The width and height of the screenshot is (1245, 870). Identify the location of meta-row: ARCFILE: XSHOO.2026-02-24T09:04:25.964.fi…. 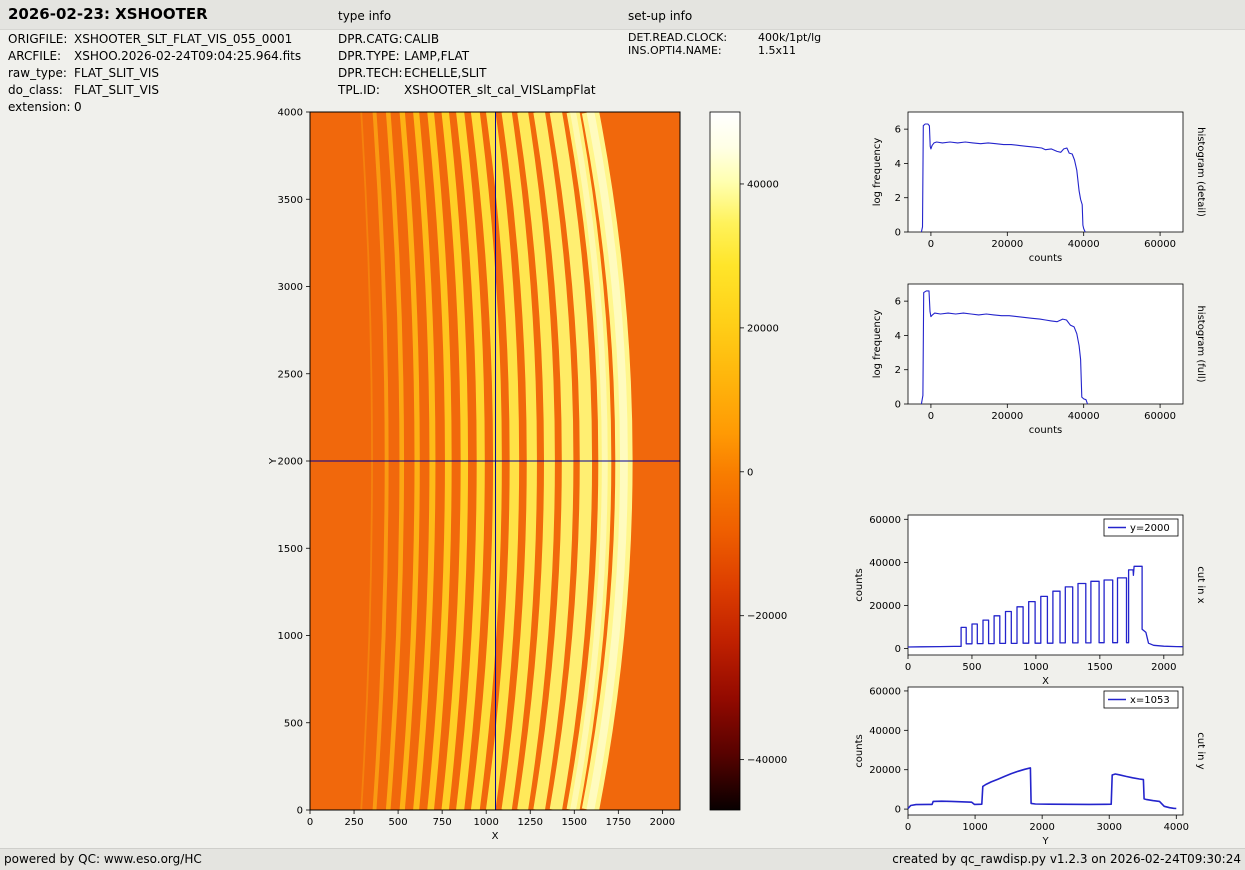
(154, 56).